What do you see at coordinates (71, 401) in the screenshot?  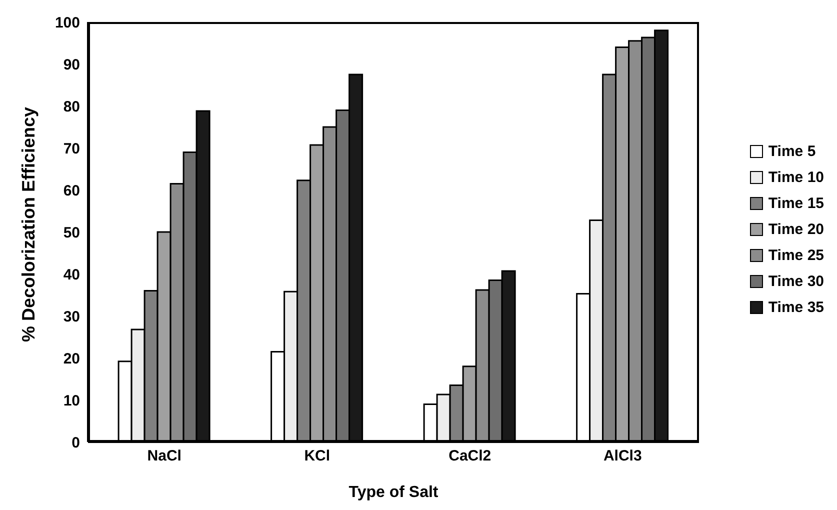 I see `y-tick-label: 10` at bounding box center [71, 401].